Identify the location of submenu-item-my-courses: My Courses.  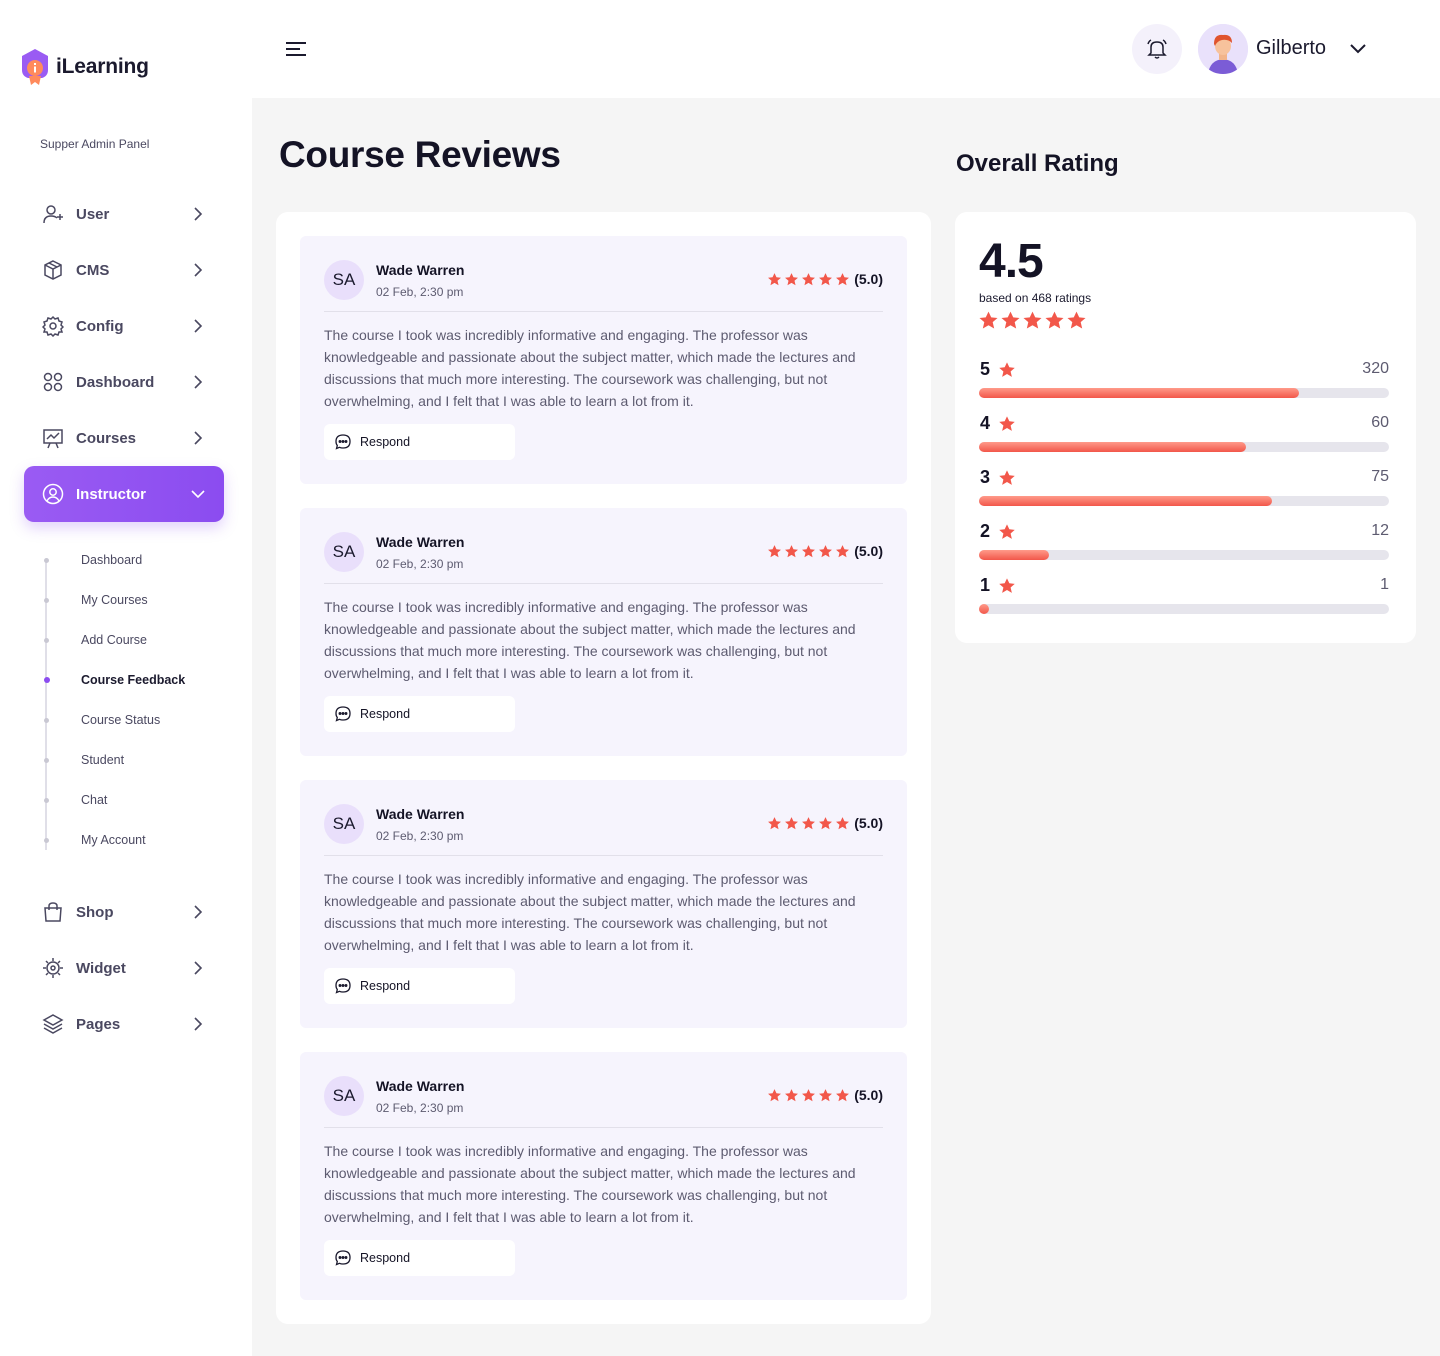
(139, 600).